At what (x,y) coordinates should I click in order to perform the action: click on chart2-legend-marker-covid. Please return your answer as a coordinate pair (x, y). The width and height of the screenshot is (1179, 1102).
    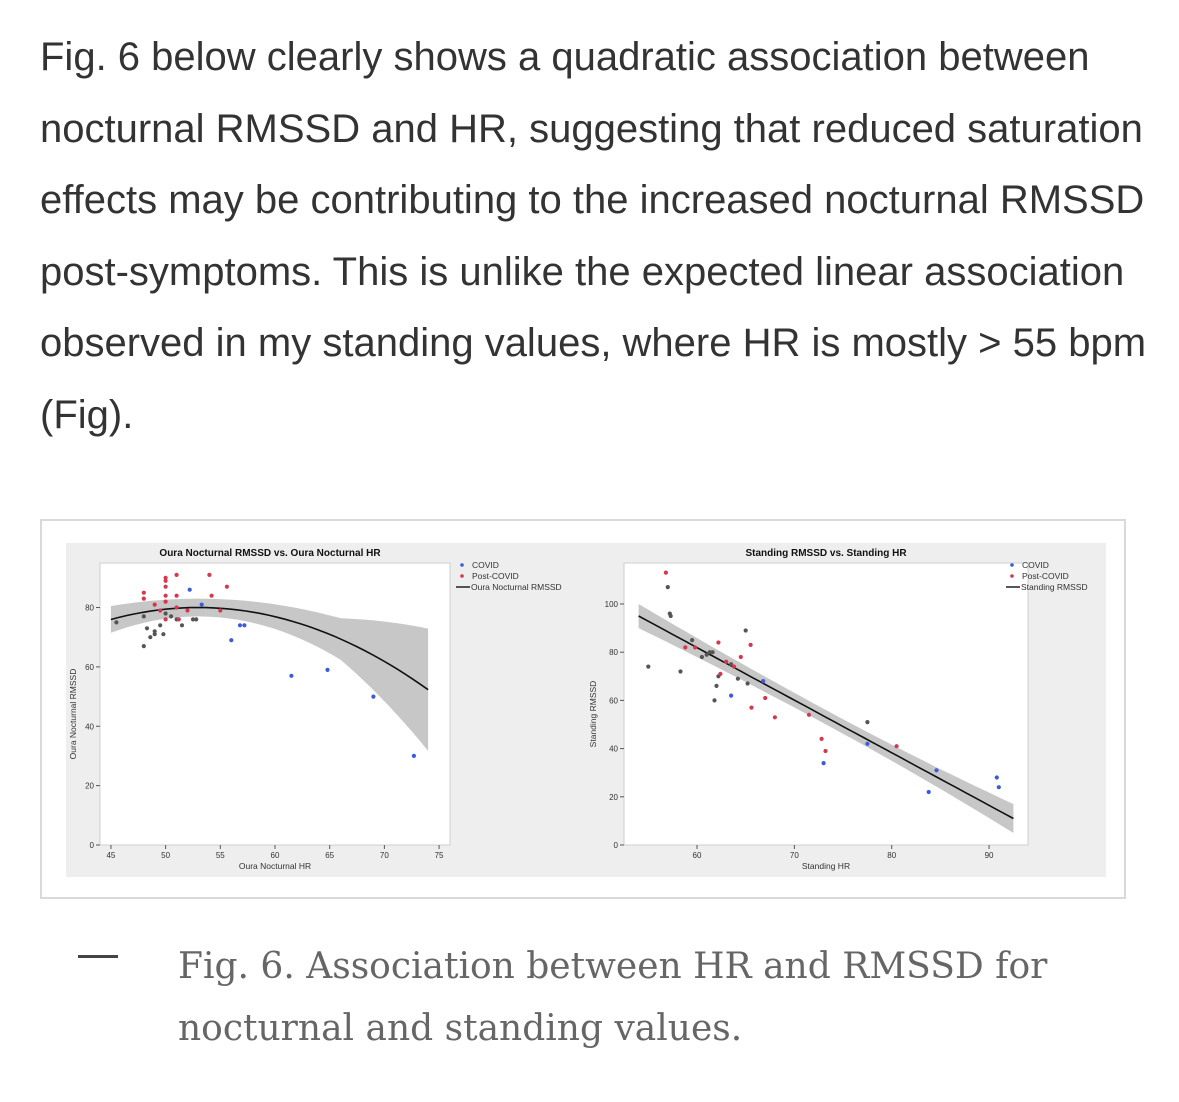
    Looking at the image, I should click on (1012, 565).